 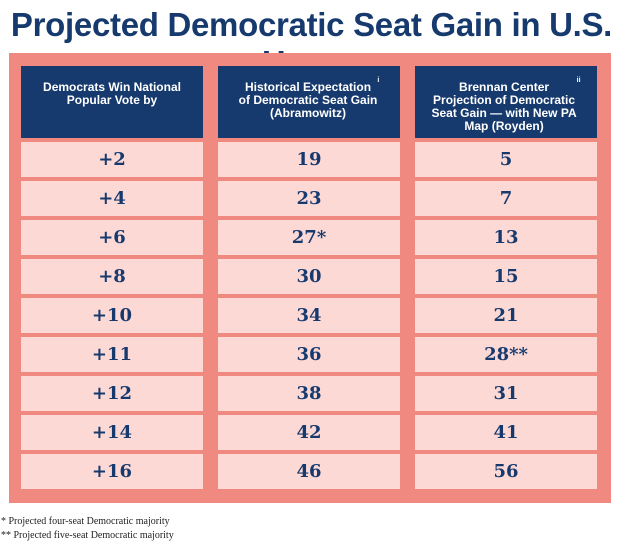 I want to click on table-cell: +12, so click(x=112, y=393).